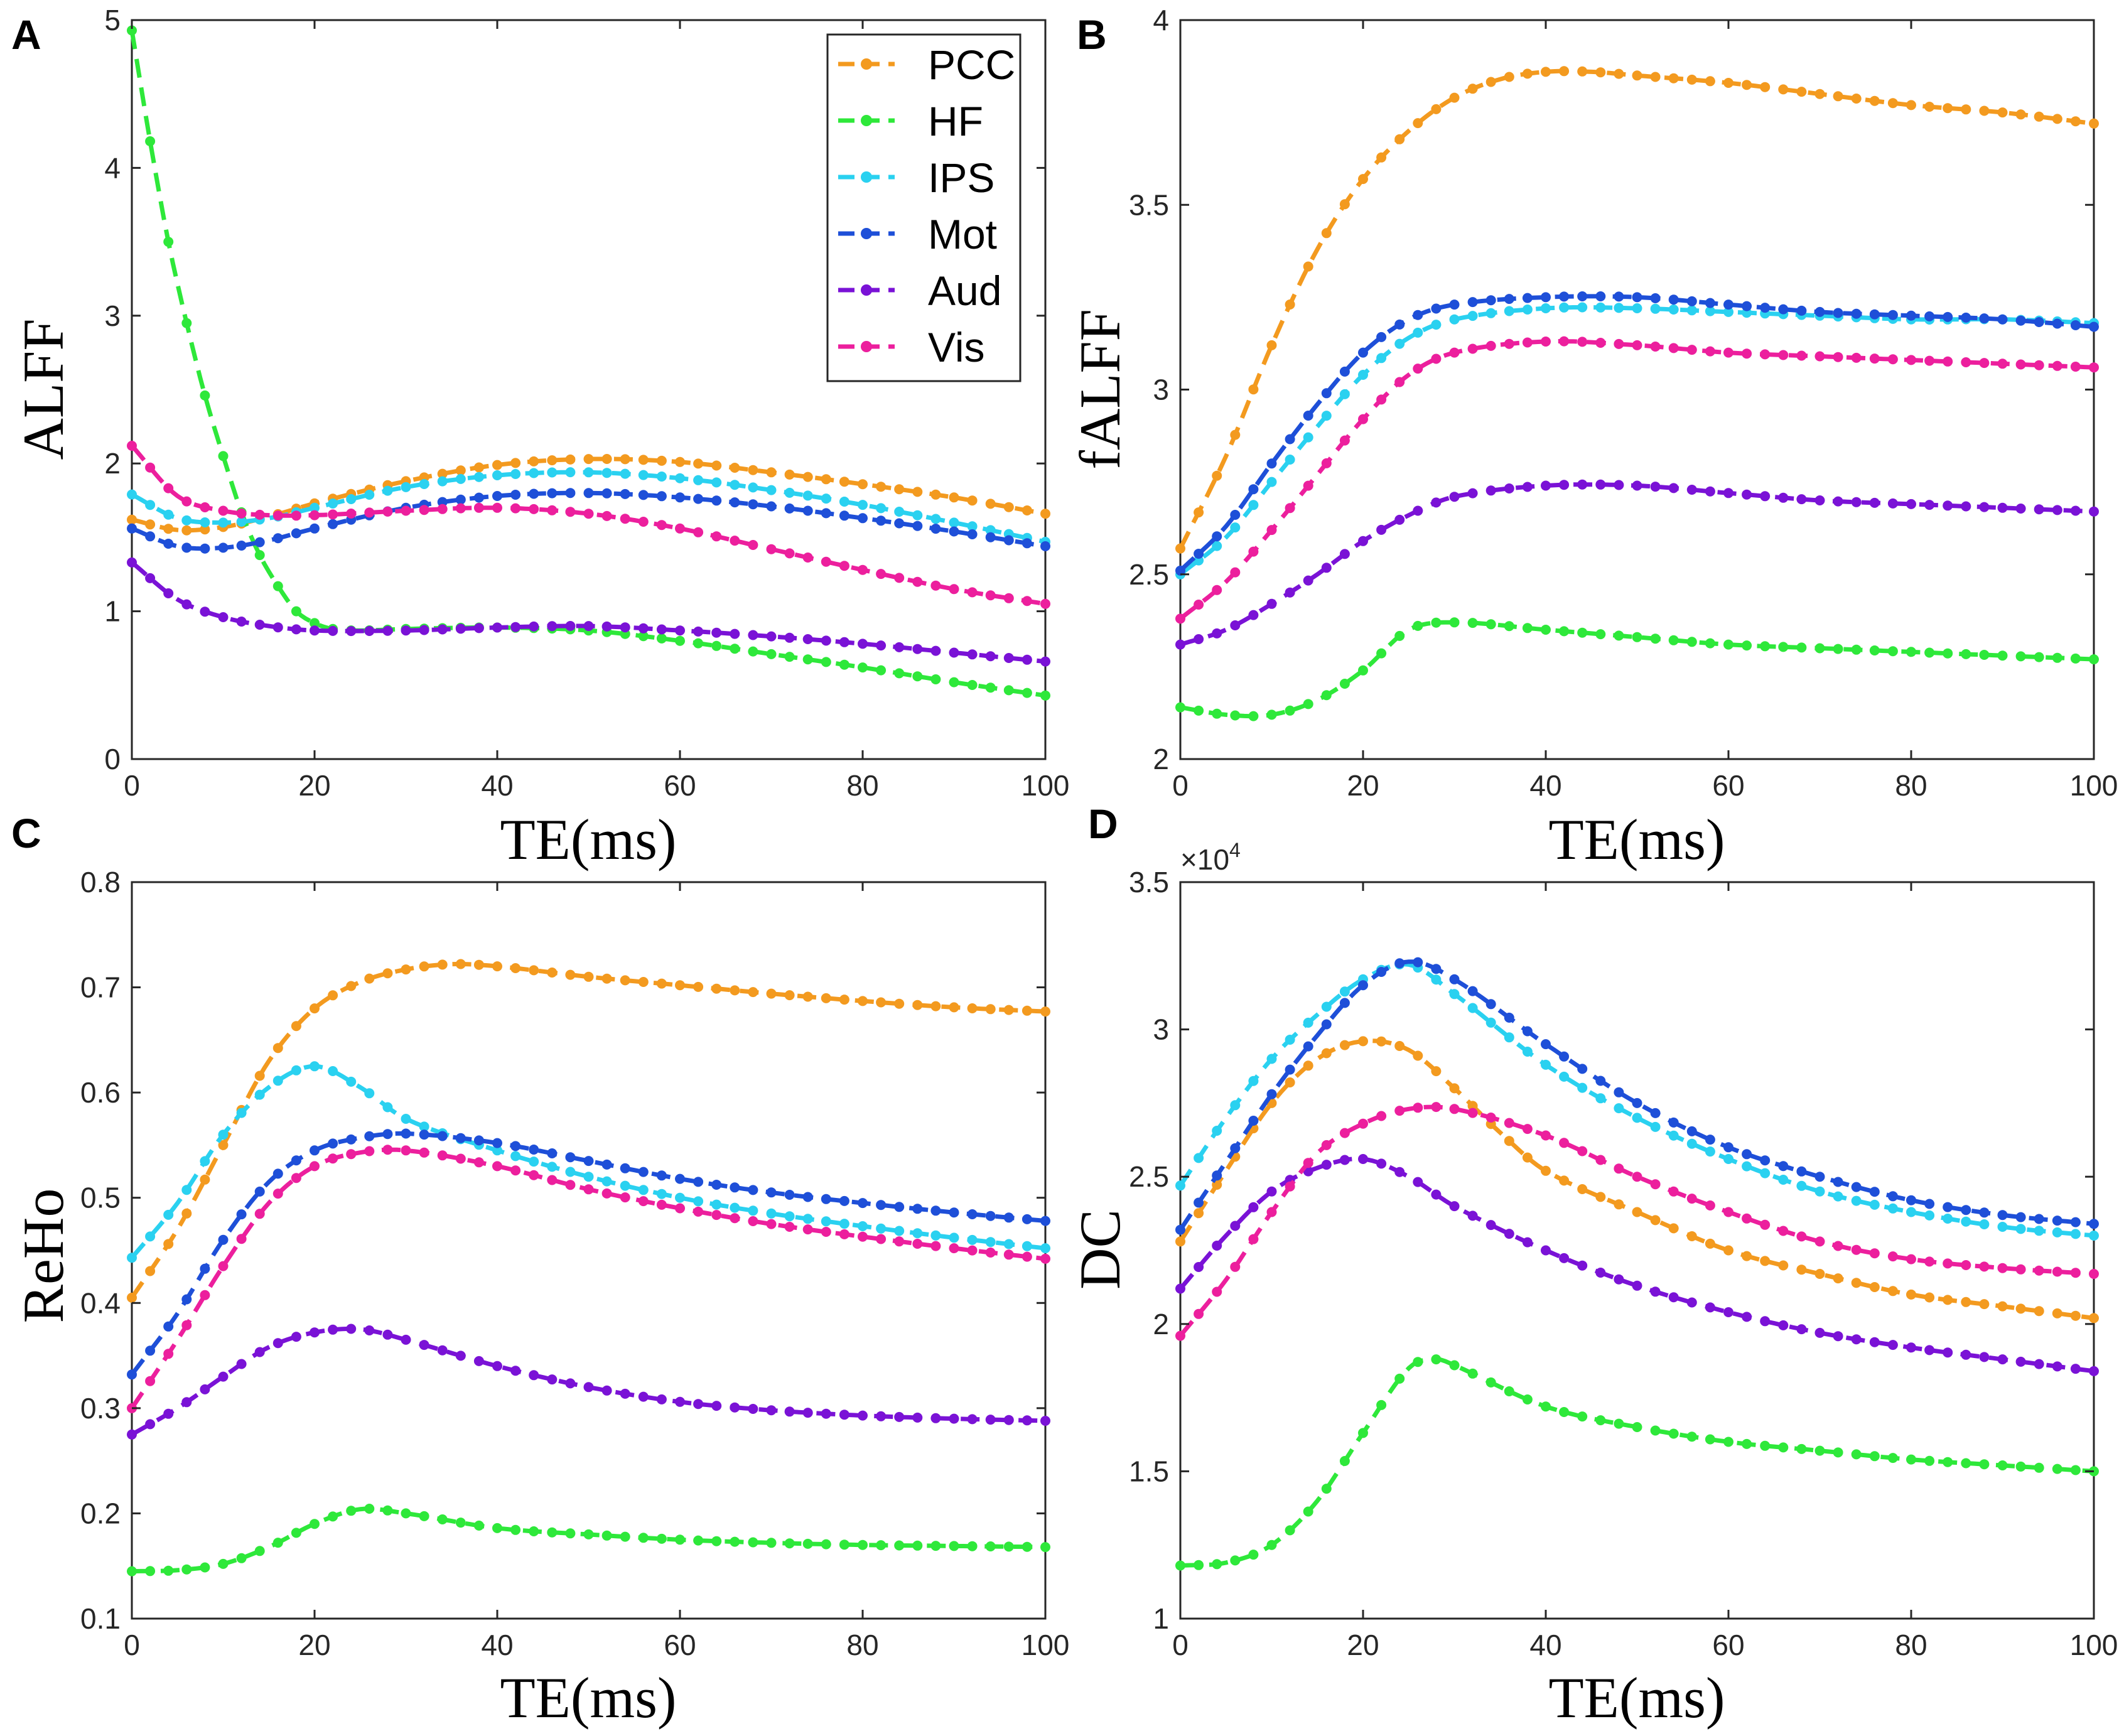 The height and width of the screenshot is (1736, 2124). Describe the element at coordinates (588, 1541) in the screenshot. I see `series-hf` at that location.